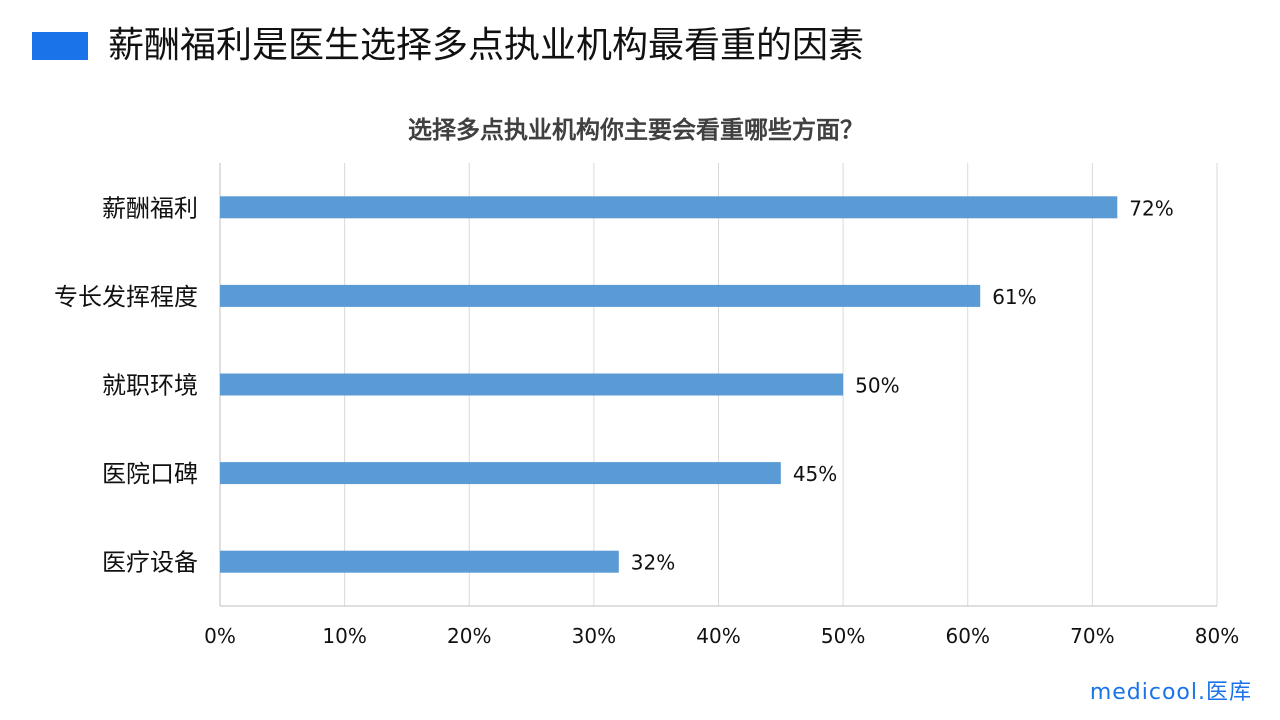 Image resolution: width=1280 pixels, height=720 pixels. I want to click on x-tick-label: 30%, so click(594, 636).